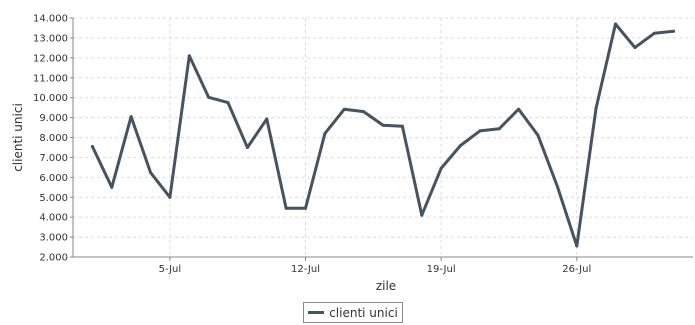 This screenshot has width=695, height=325. I want to click on legend-swatch-clienti-unici, so click(316, 312).